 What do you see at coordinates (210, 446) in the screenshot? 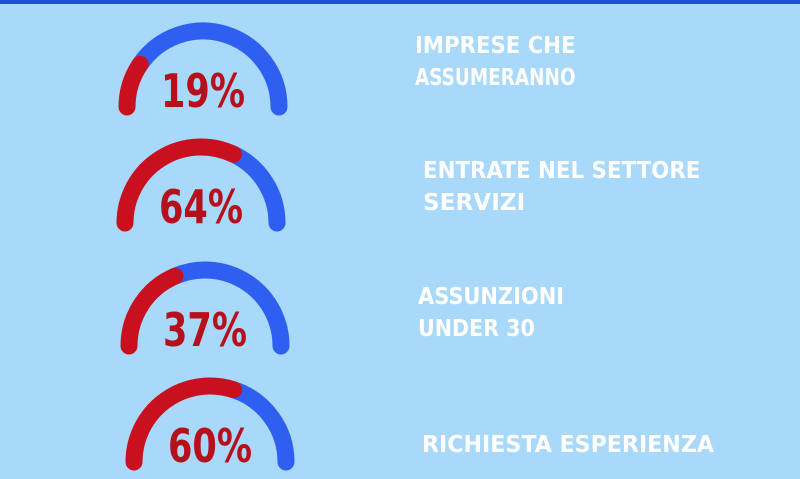
I see `gauge-value-label: 60%` at bounding box center [210, 446].